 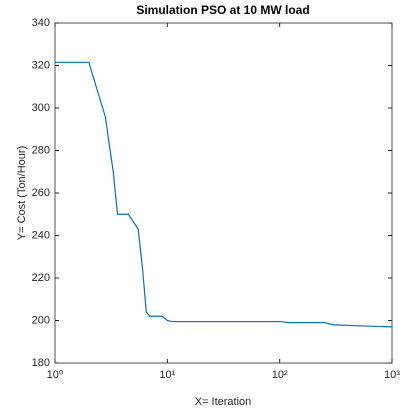 What do you see at coordinates (280, 375) in the screenshot?
I see `x-tick-label: 10²` at bounding box center [280, 375].